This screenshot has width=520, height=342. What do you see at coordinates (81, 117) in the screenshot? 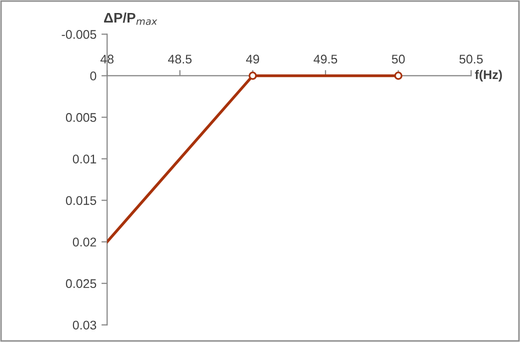
I see `y-tick-label: 0.005` at bounding box center [81, 117].